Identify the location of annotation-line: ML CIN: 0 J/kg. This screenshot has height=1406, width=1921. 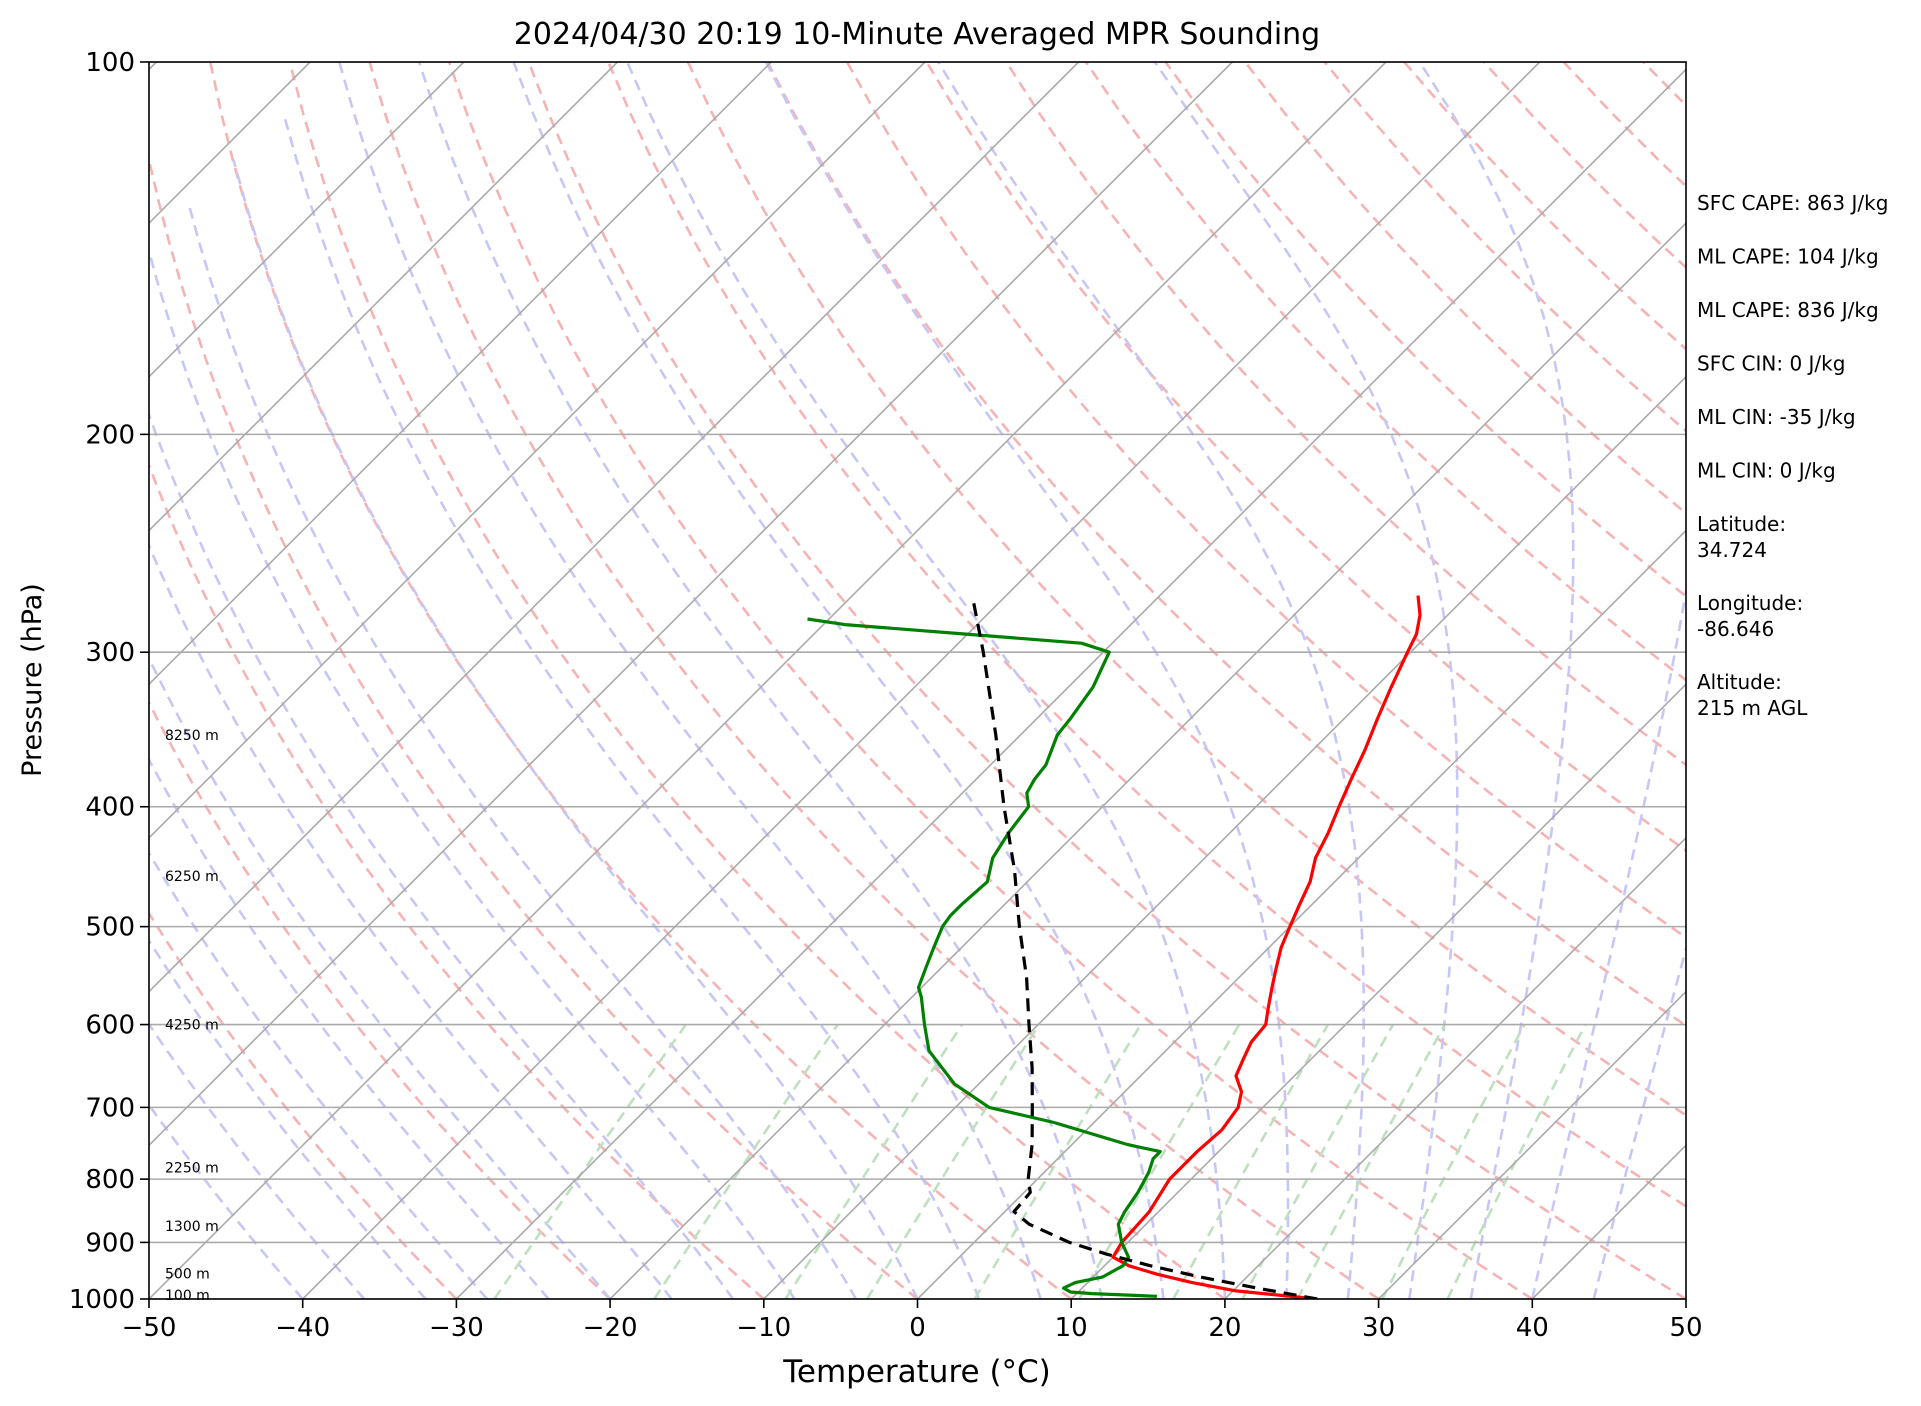
(1766, 471).